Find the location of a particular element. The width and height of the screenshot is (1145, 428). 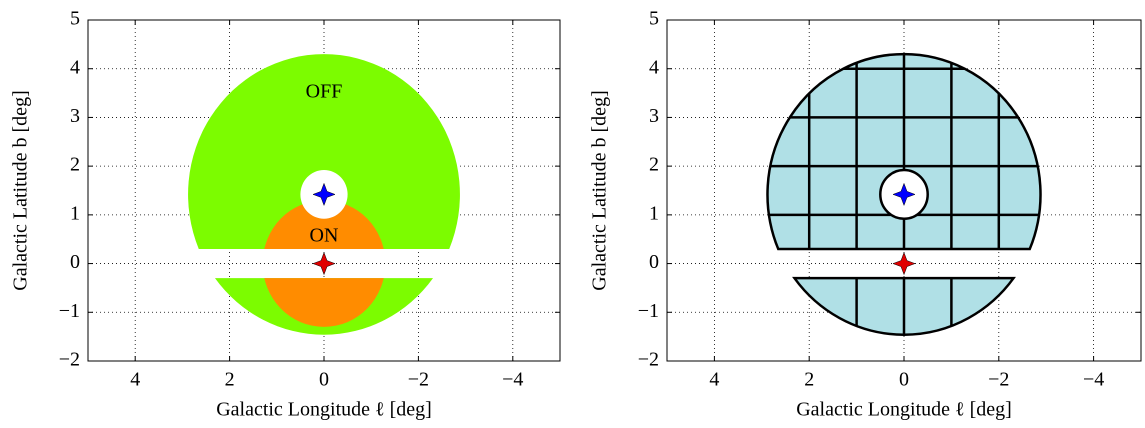

annotation: ON is located at coordinates (324, 235).